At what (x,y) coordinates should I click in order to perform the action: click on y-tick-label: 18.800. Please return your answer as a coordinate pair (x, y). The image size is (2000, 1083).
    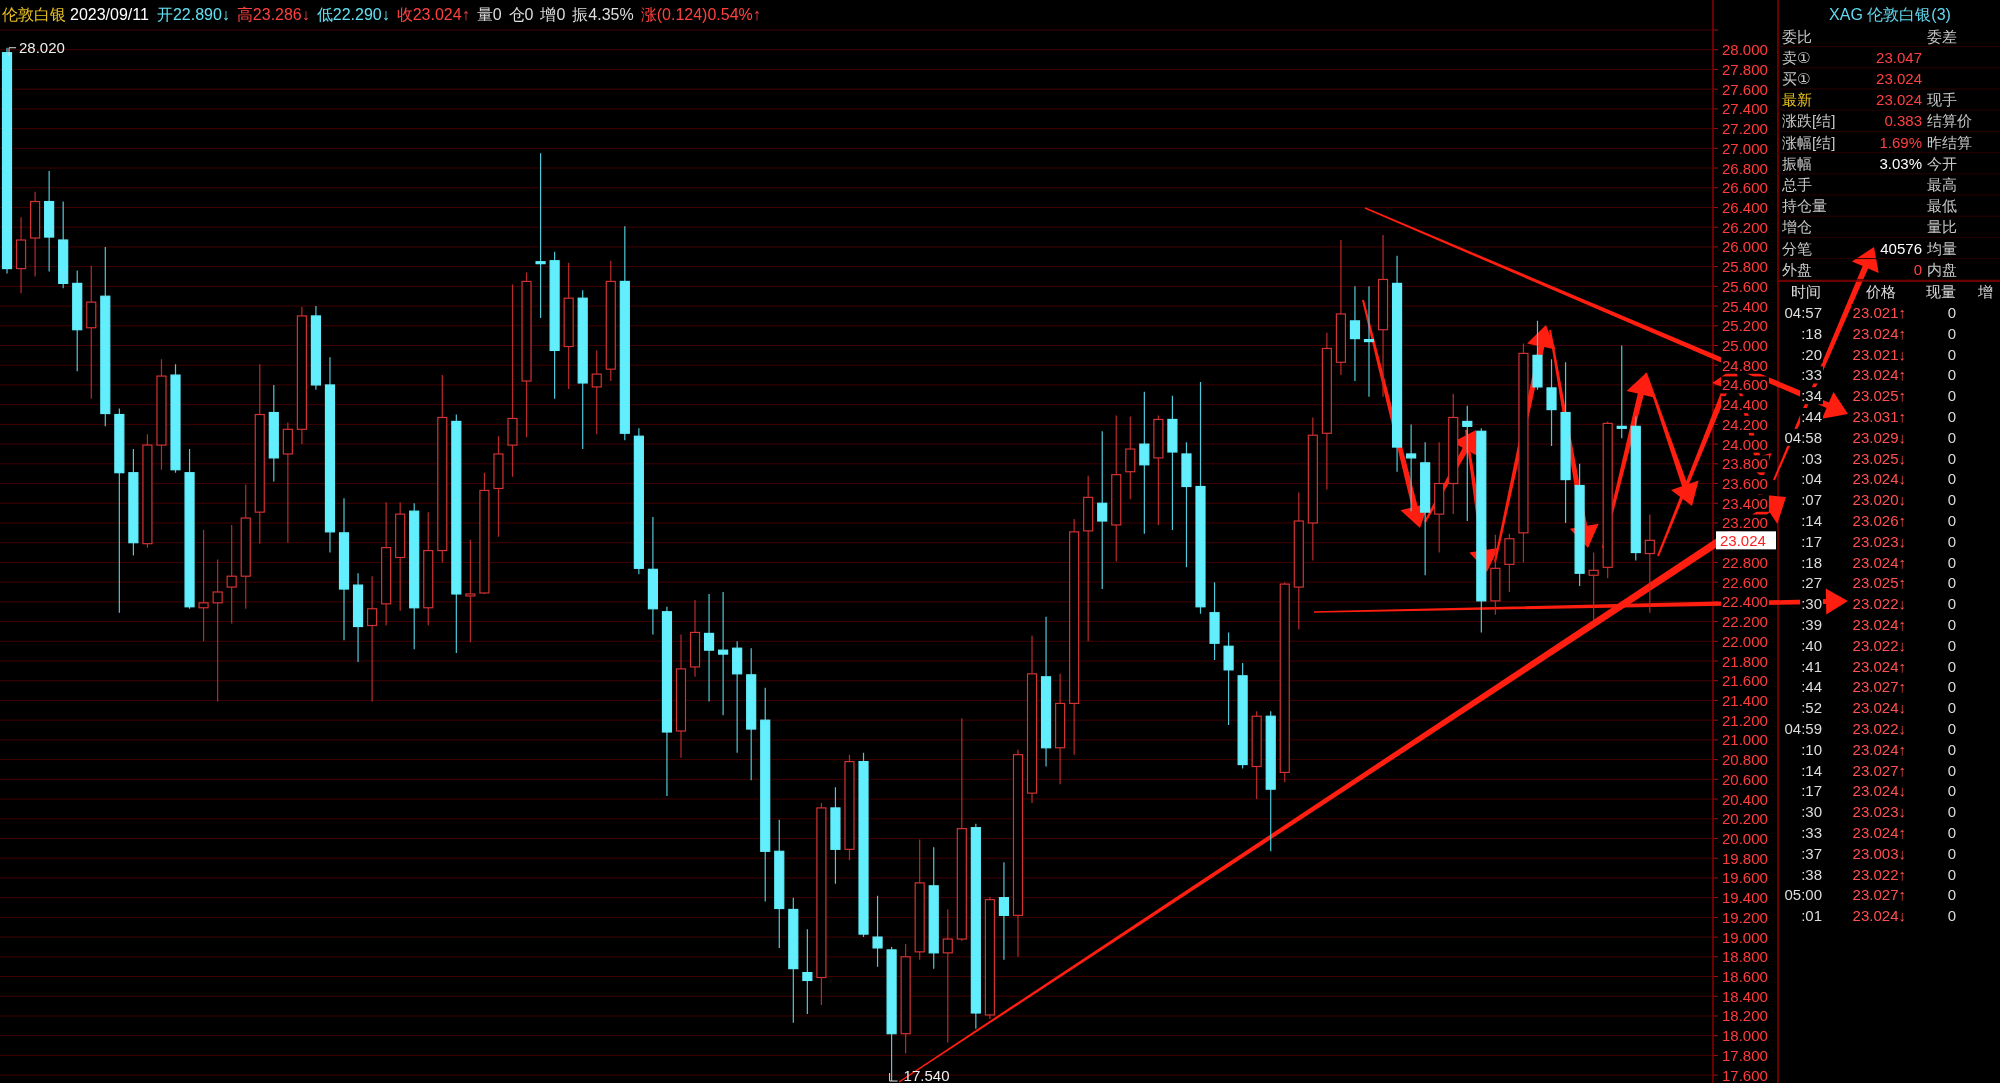
    Looking at the image, I should click on (1745, 957).